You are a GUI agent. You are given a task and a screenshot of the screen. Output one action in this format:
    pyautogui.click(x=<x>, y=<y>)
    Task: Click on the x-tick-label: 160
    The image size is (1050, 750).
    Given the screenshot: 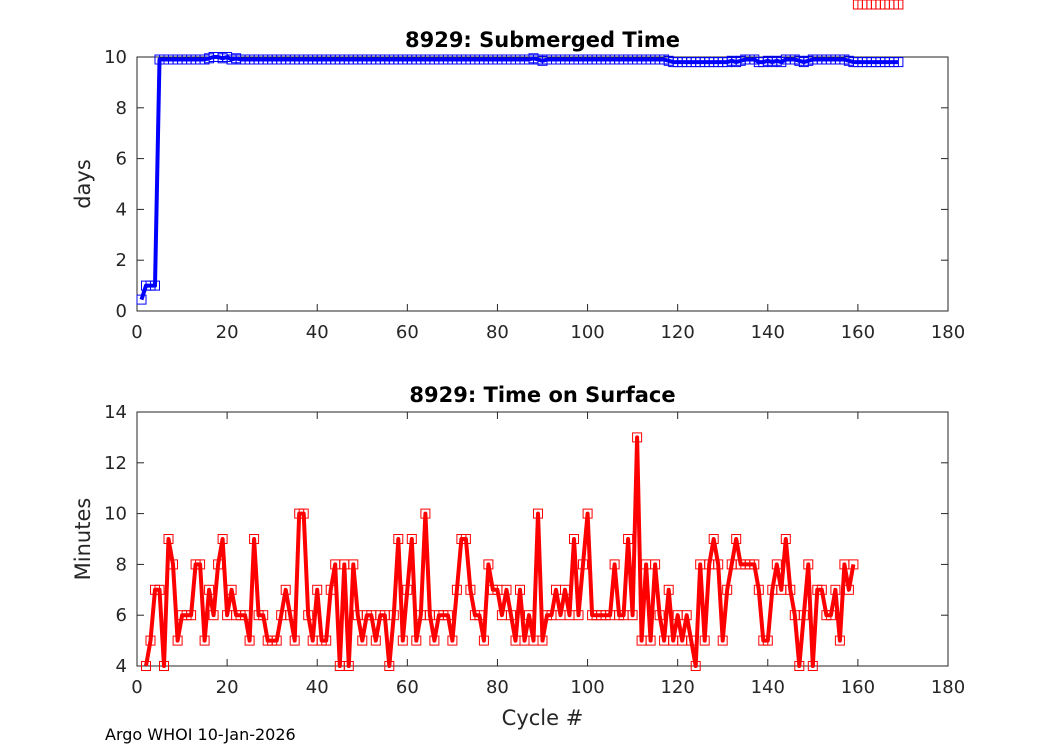 What is the action you would take?
    pyautogui.click(x=858, y=332)
    